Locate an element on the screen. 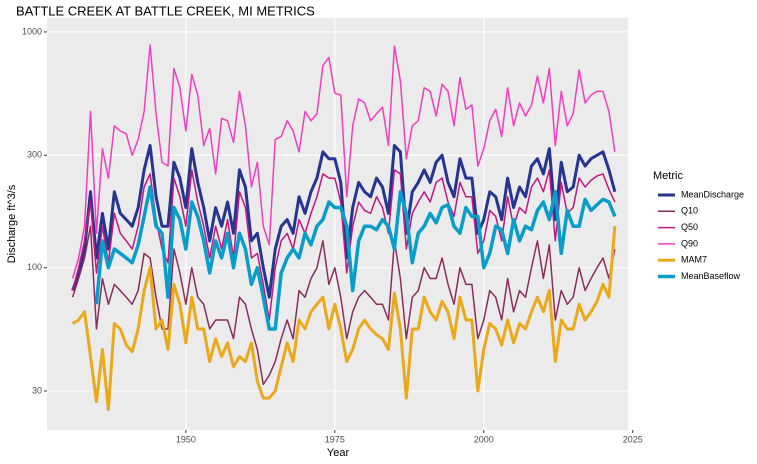  legend-label: MAM7 is located at coordinates (694, 260).